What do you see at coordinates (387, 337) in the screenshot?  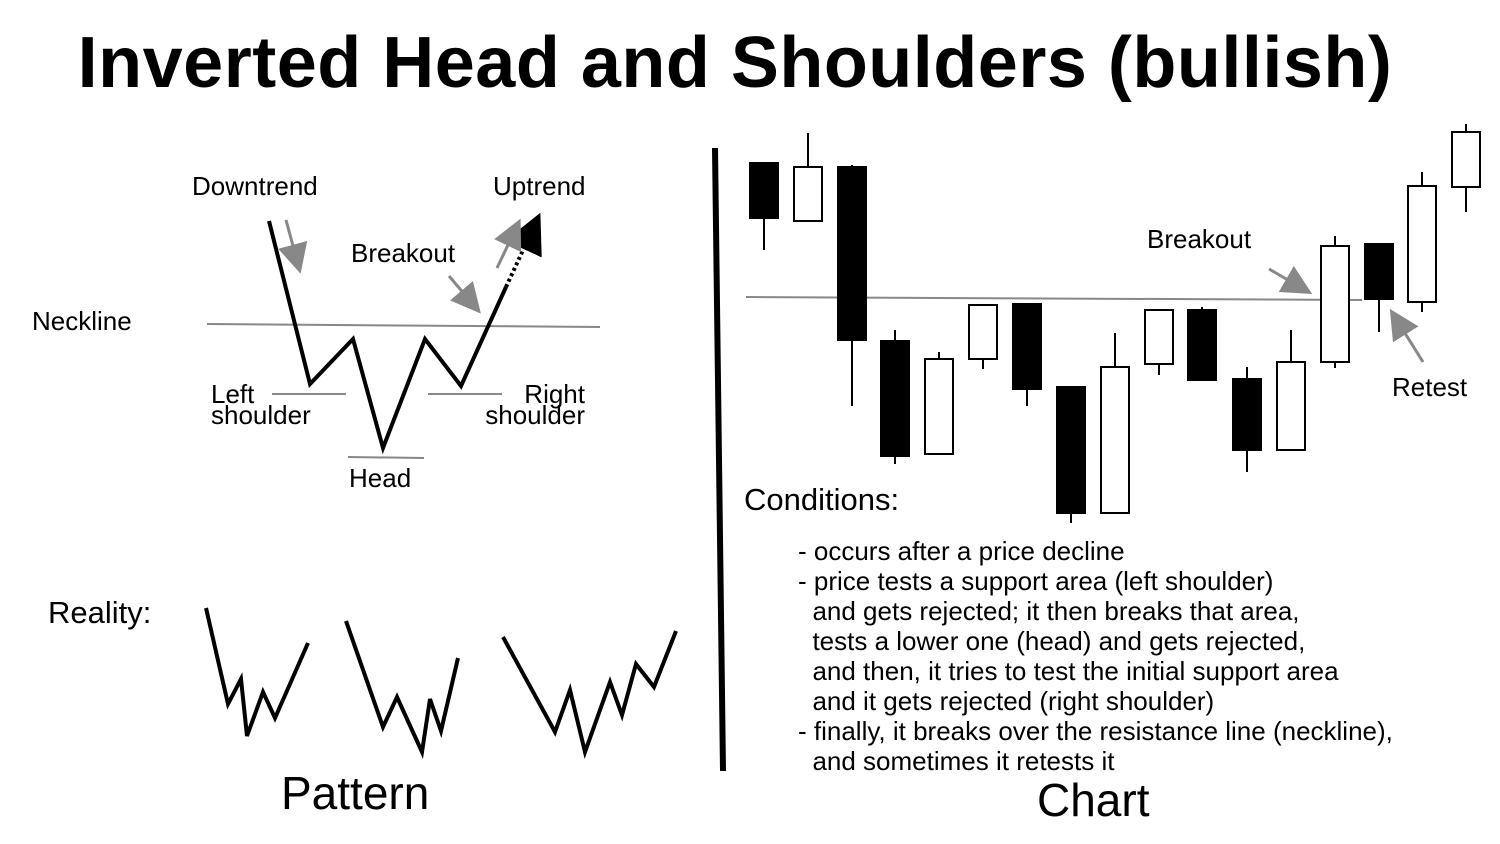 I see `pattern-price-line` at bounding box center [387, 337].